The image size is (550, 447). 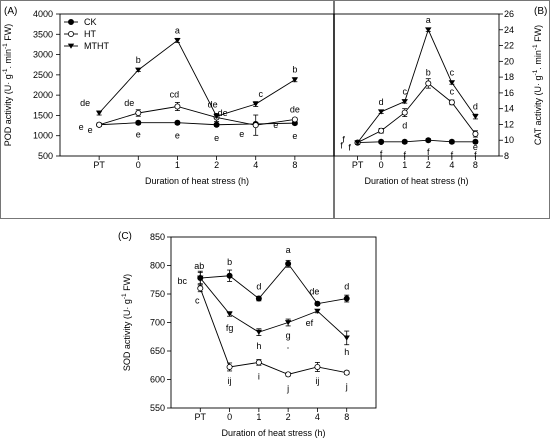 What do you see at coordinates (509, 109) in the screenshot?
I see `y-tick-label: 14` at bounding box center [509, 109].